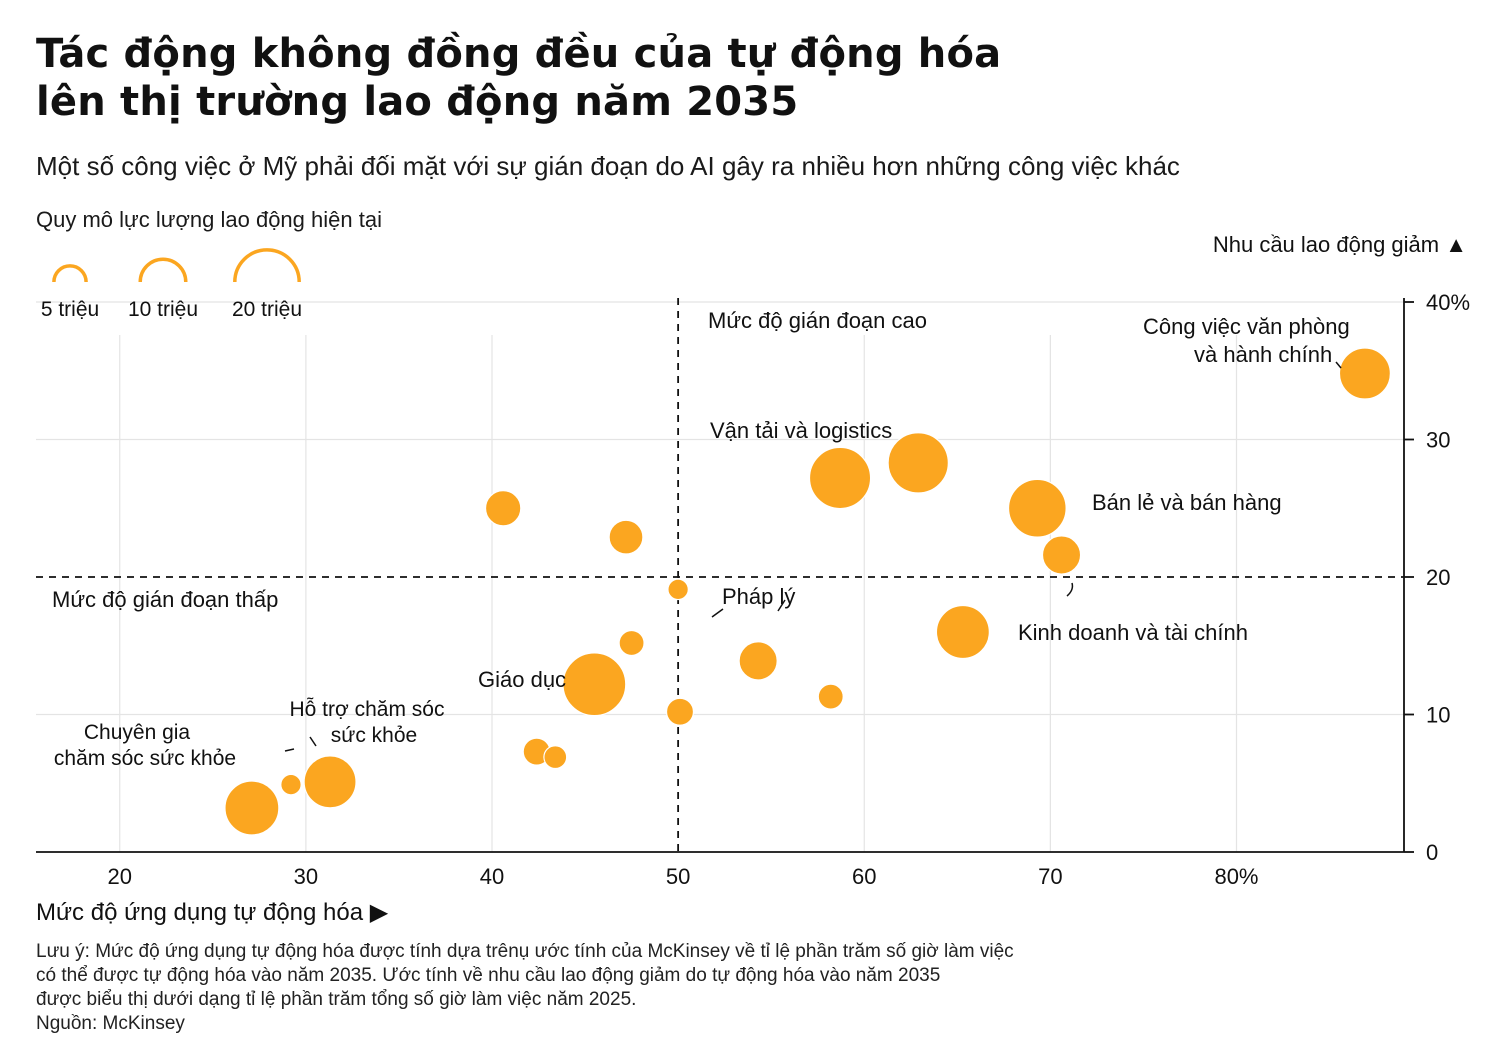 The width and height of the screenshot is (1489, 1056). What do you see at coordinates (522, 679) in the screenshot?
I see `annotation-education: Giáo dục` at bounding box center [522, 679].